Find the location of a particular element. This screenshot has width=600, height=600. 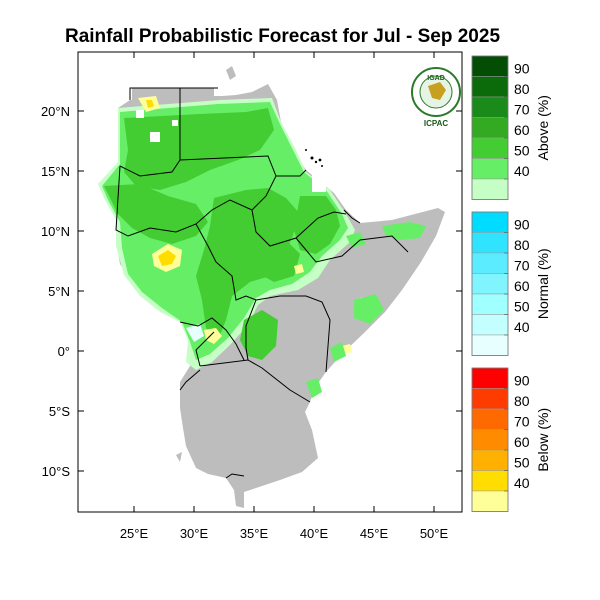

arabia-fragment is located at coordinates (231, 73).